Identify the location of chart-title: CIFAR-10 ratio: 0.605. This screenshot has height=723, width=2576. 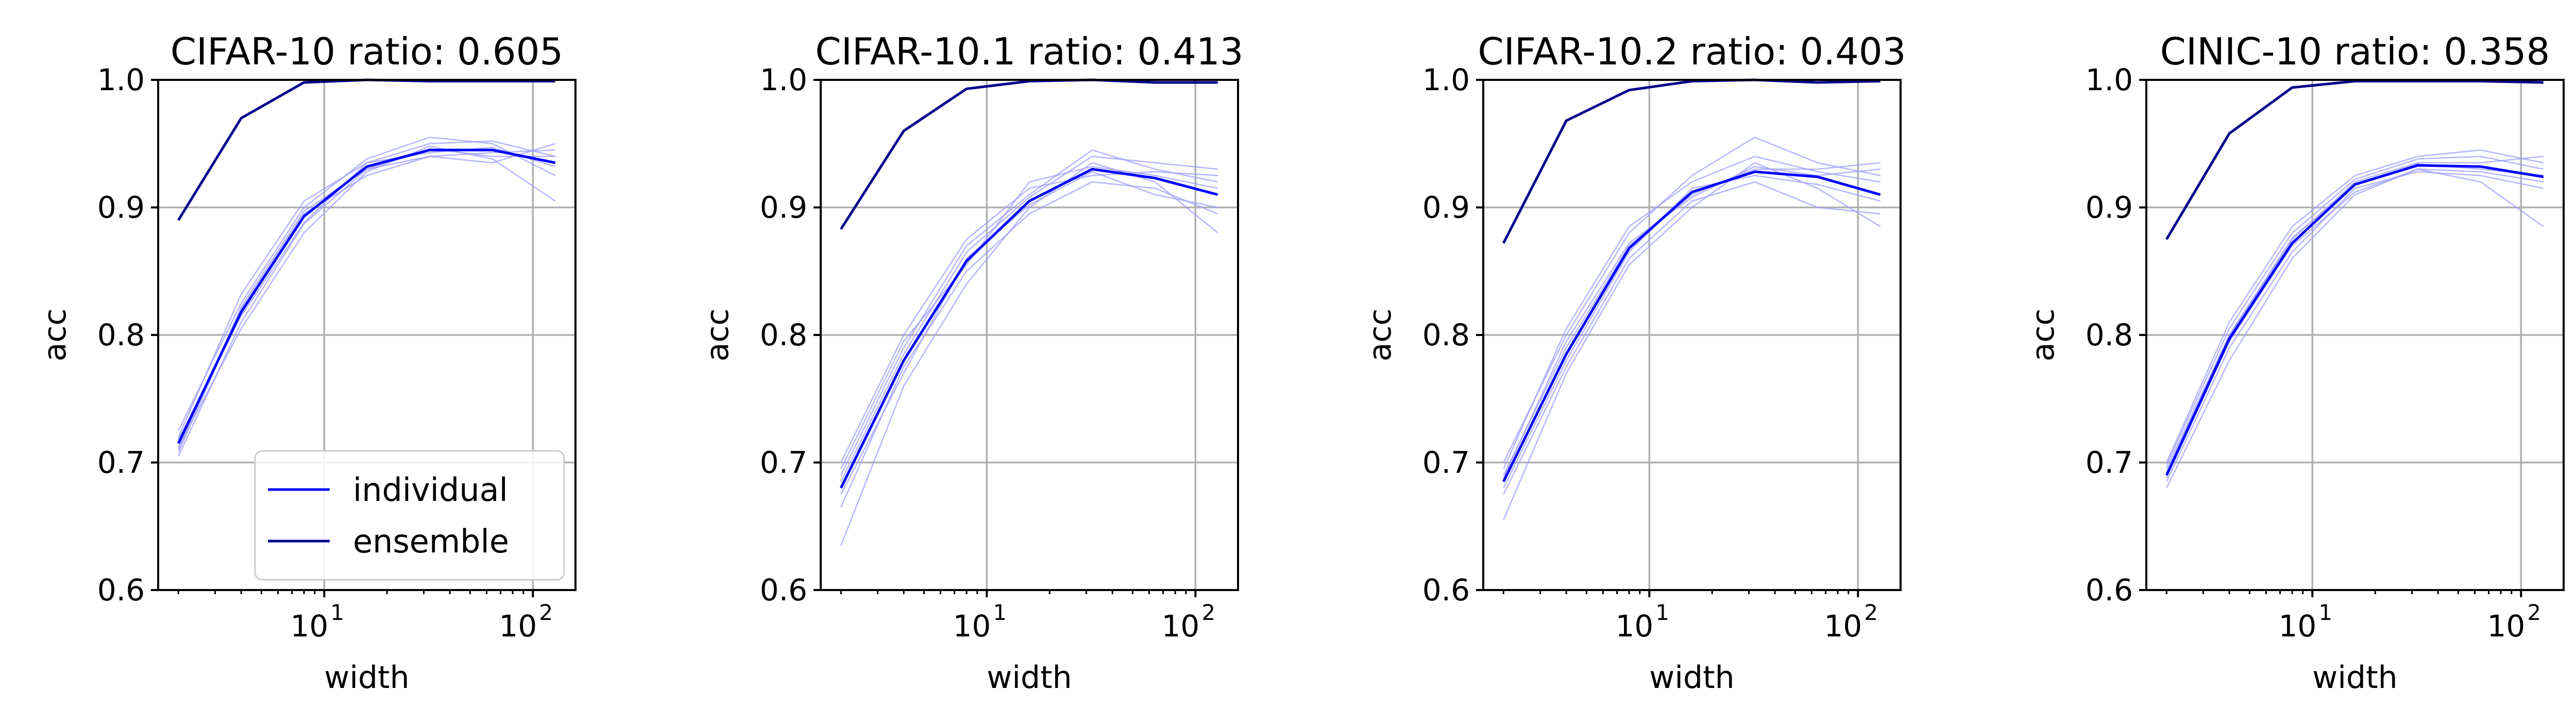
(367, 51).